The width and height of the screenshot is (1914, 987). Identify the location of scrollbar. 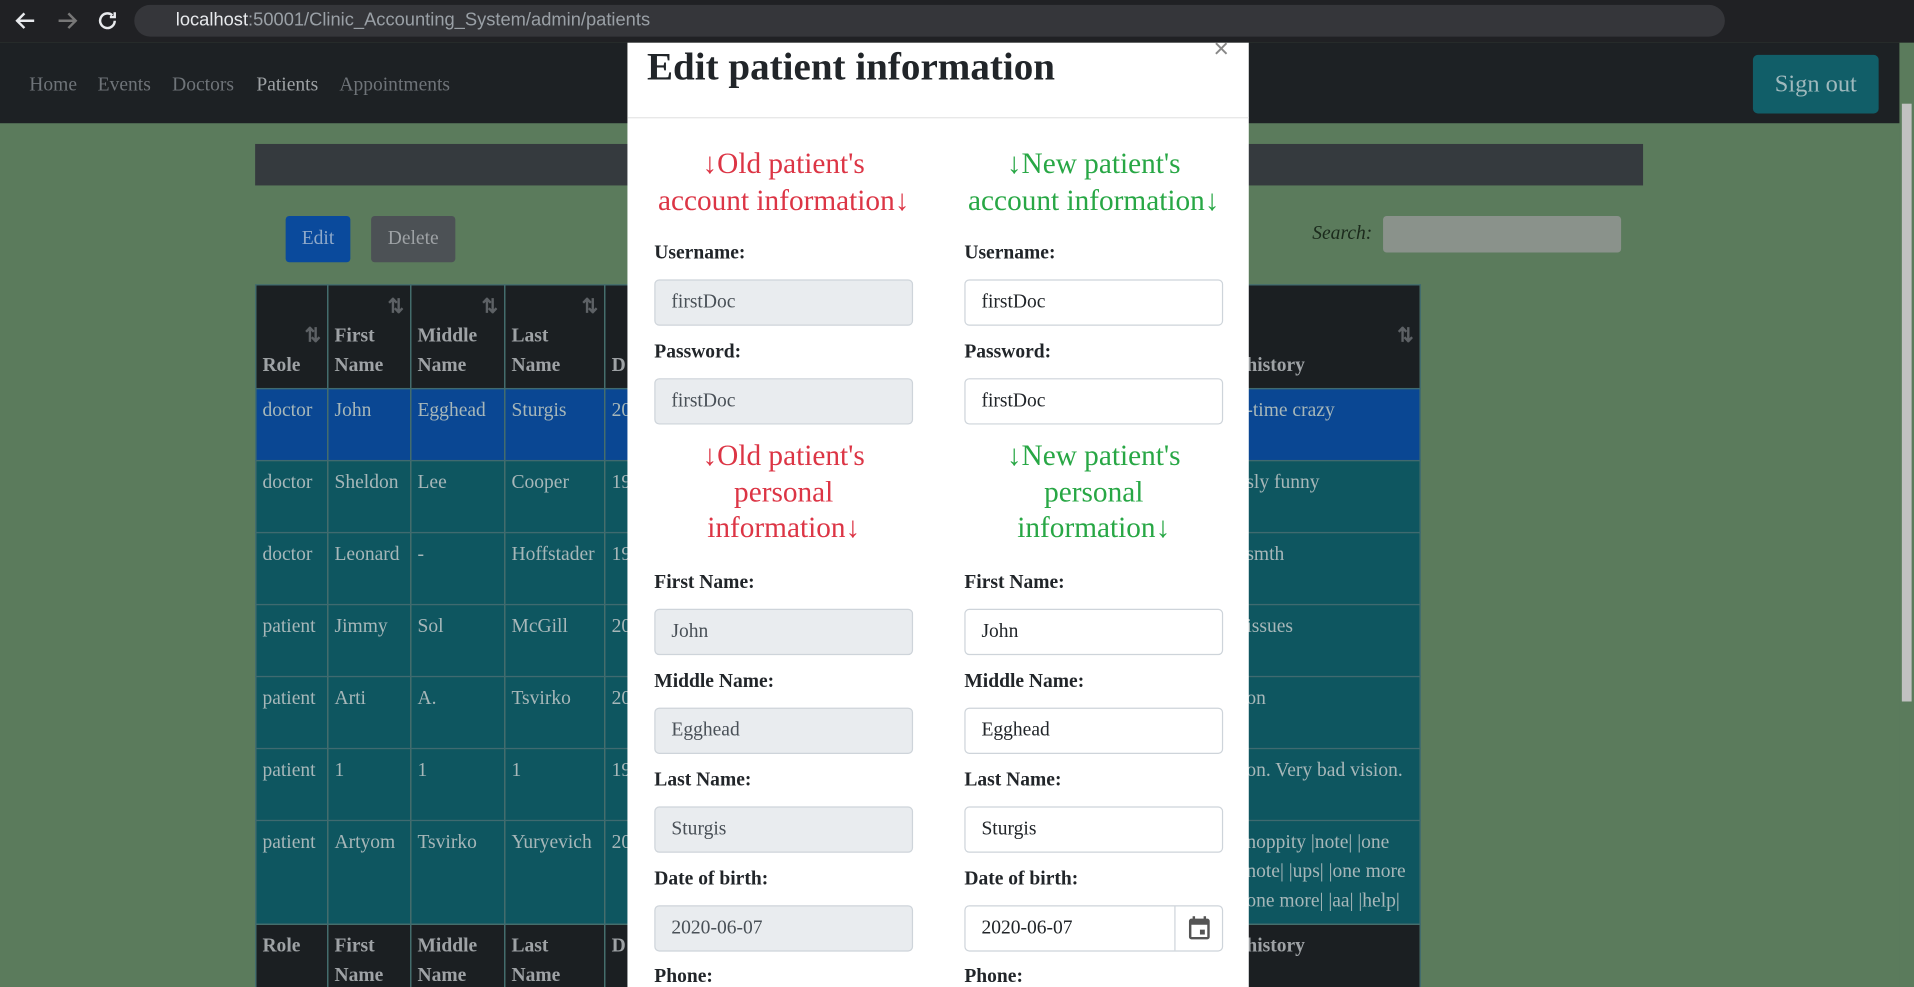
(1906, 514).